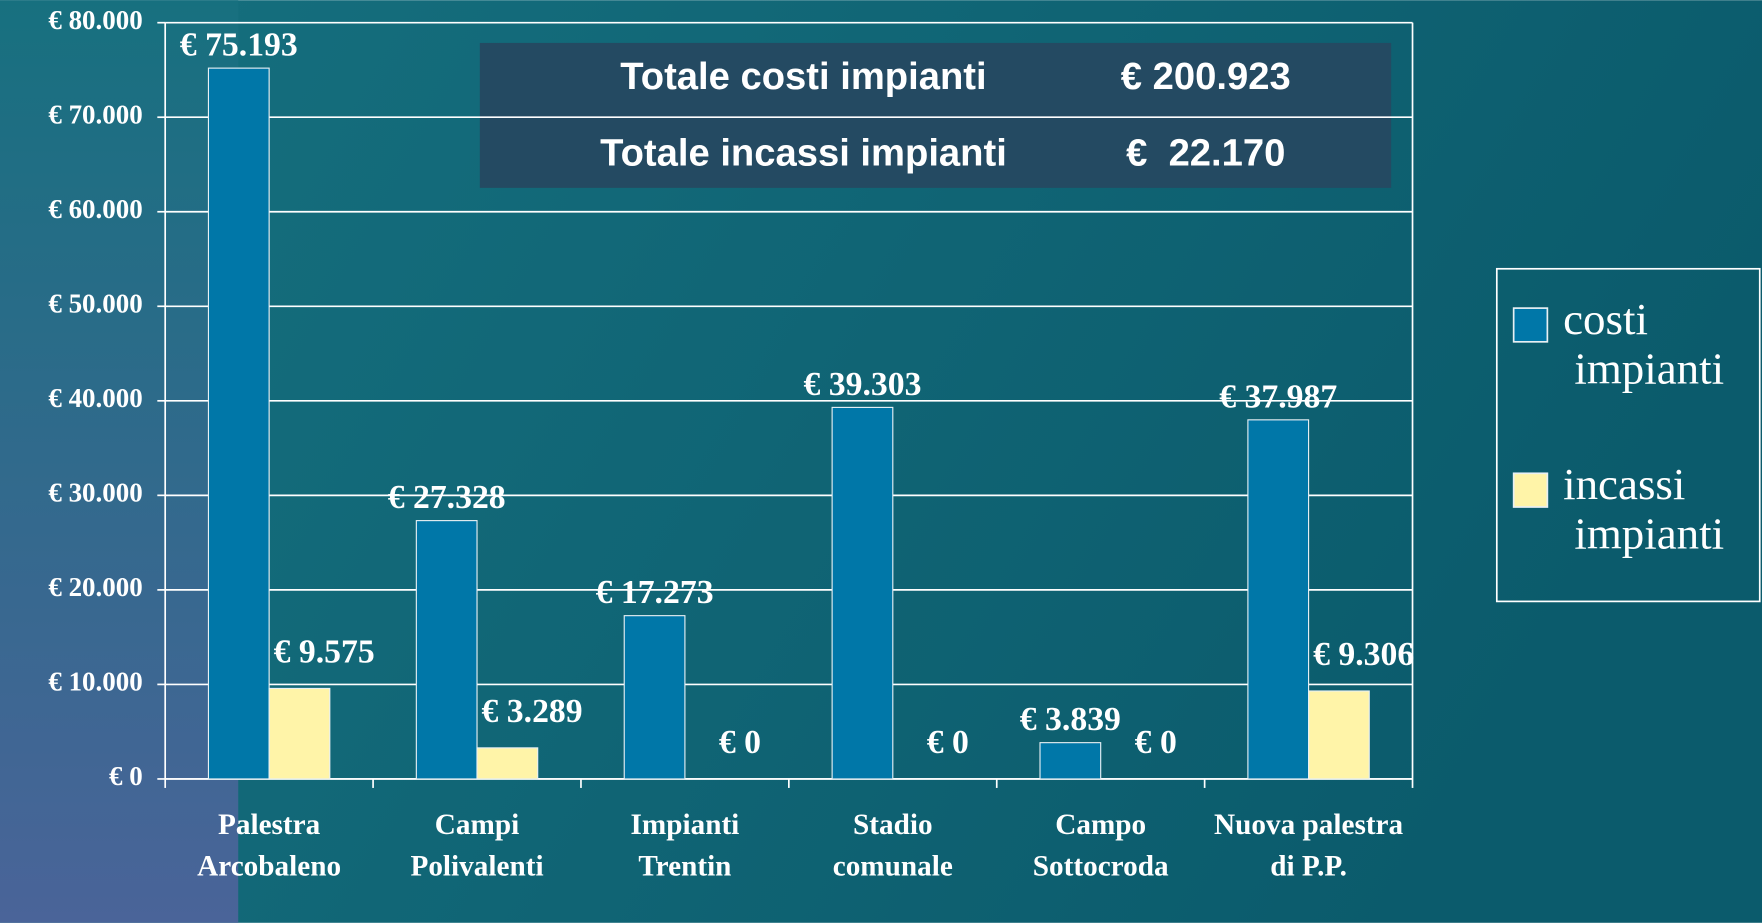 The height and width of the screenshot is (923, 1762). What do you see at coordinates (119, 461) in the screenshot?
I see `side-strip` at bounding box center [119, 461].